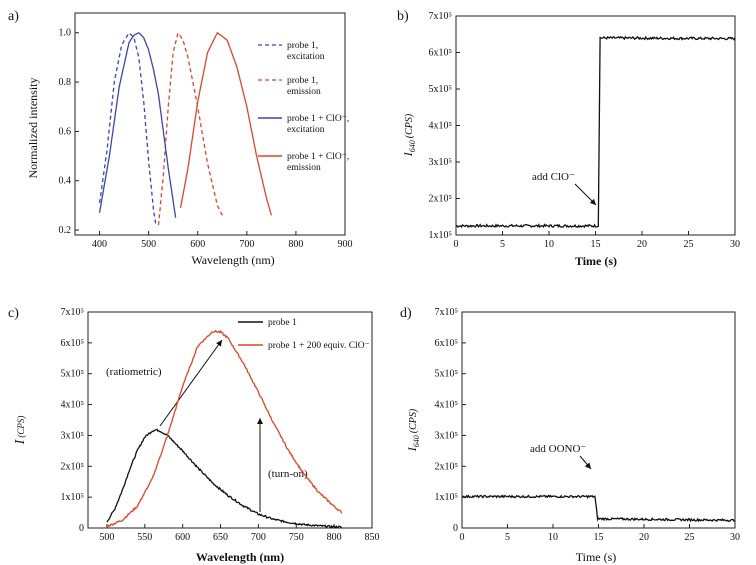 The width and height of the screenshot is (756, 565). I want to click on legend-a1-line2: excitation, so click(306, 57).